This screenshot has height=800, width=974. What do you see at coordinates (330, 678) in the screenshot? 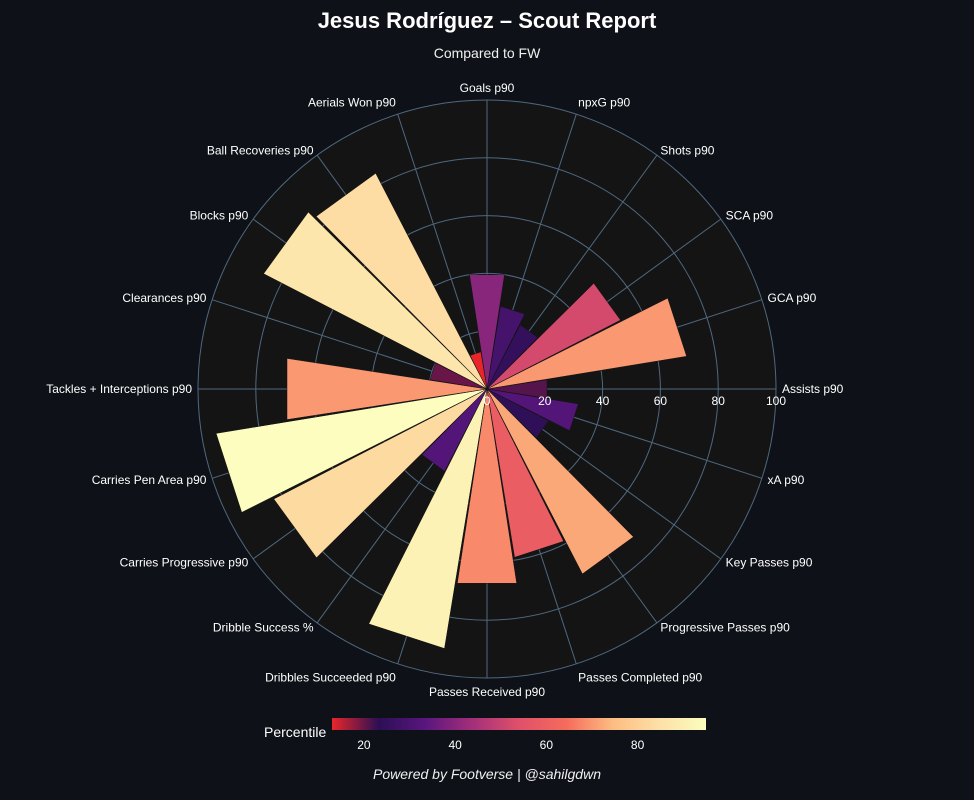
I see `category-label: Dribbles Succeeded p90` at bounding box center [330, 678].